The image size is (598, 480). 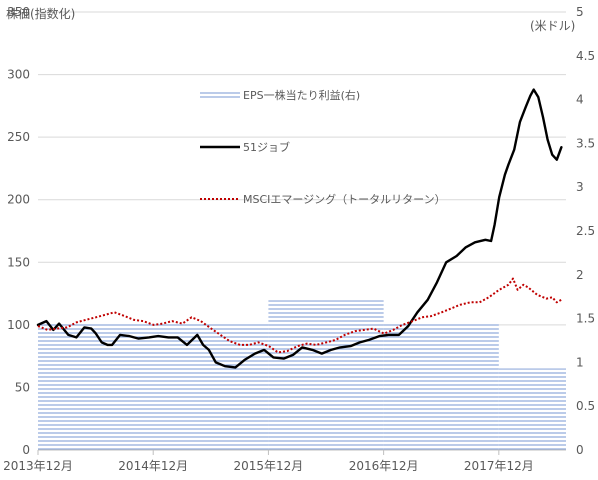 What do you see at coordinates (344, 199) in the screenshot?
I see `legend-label-msci: MSCIエマージング（トータルリターン）` at bounding box center [344, 199].